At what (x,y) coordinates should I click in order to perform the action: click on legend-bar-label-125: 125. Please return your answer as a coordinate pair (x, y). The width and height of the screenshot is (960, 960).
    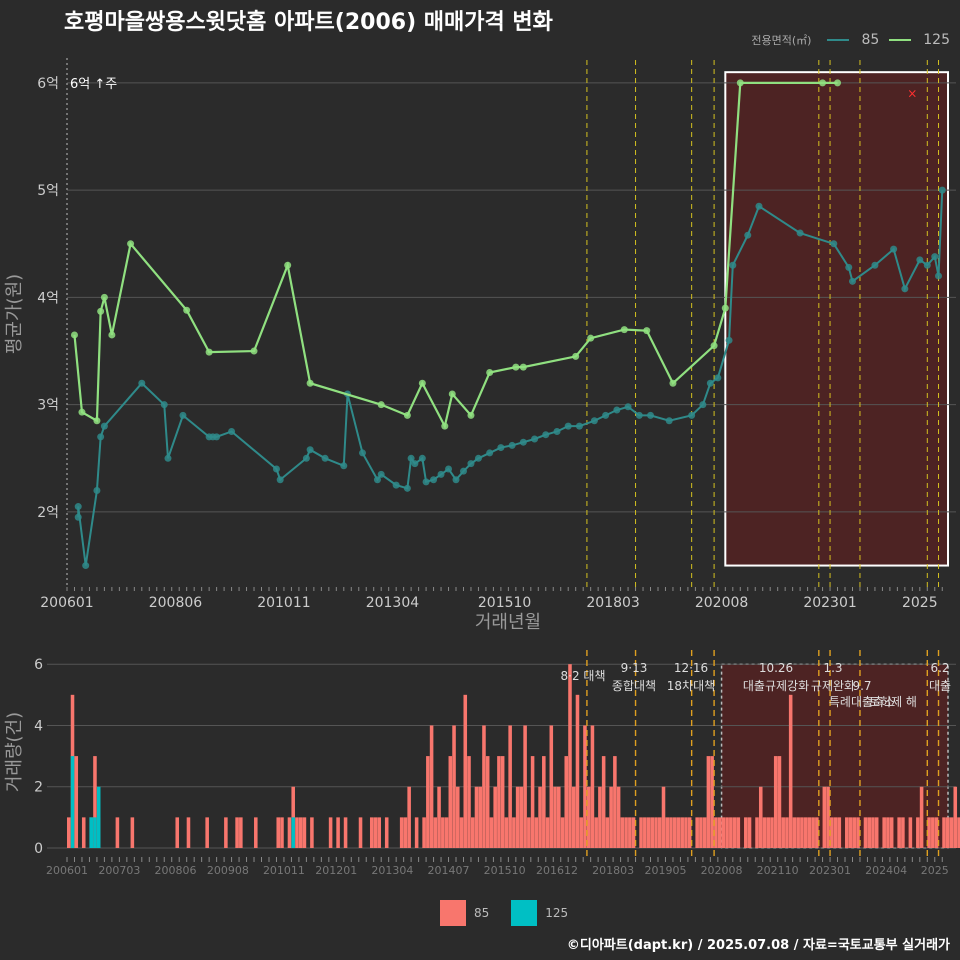
    Looking at the image, I should click on (557, 913).